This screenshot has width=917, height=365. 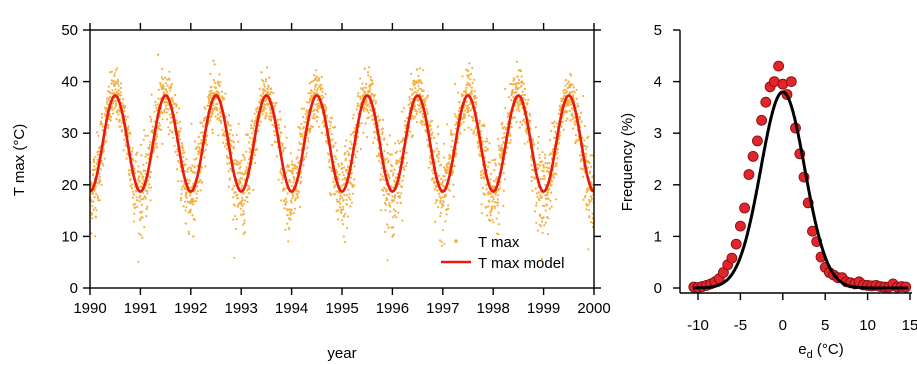 I want to click on legend-tmax-label: T max, so click(x=499, y=242).